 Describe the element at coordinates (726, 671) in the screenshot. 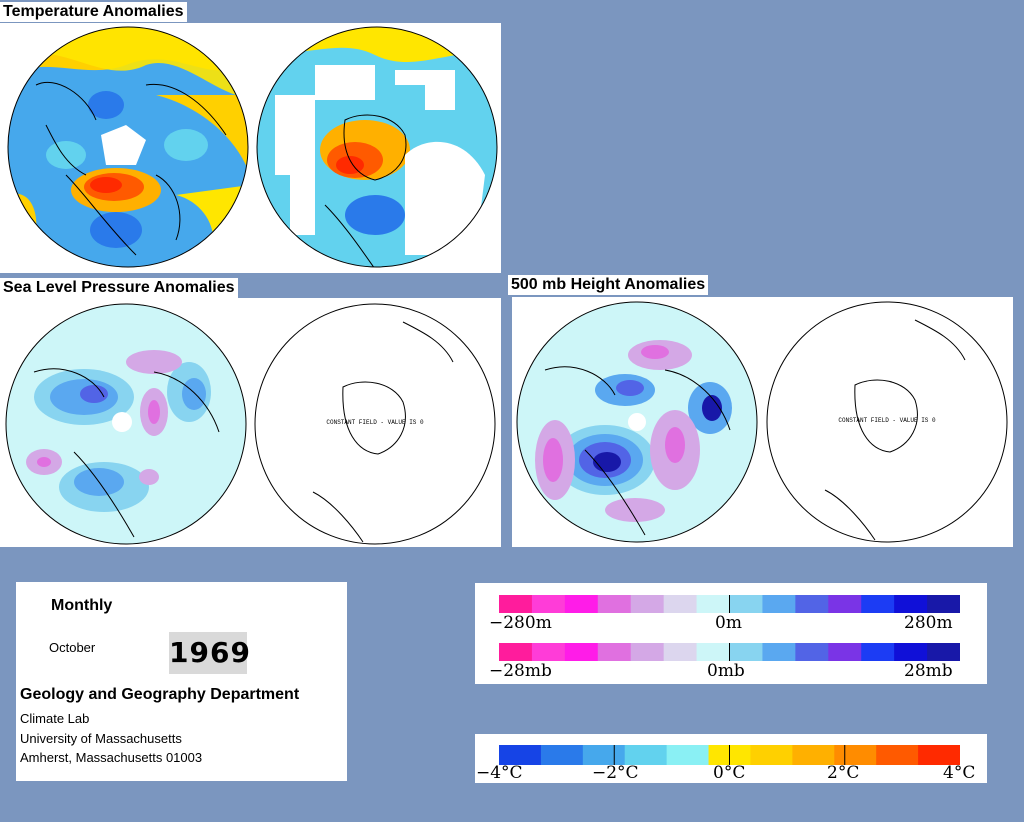

I see `pressure-legend-mid: 0mb` at that location.